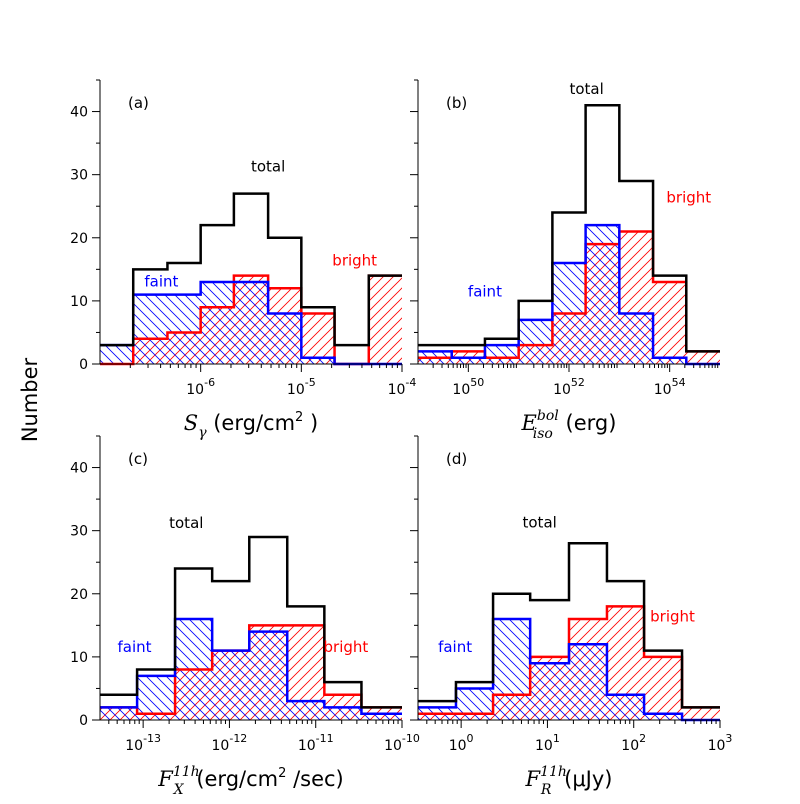 This screenshot has width=800, height=804. What do you see at coordinates (282, 773) in the screenshot?
I see `x-axis-unit-superscript: 2` at bounding box center [282, 773].